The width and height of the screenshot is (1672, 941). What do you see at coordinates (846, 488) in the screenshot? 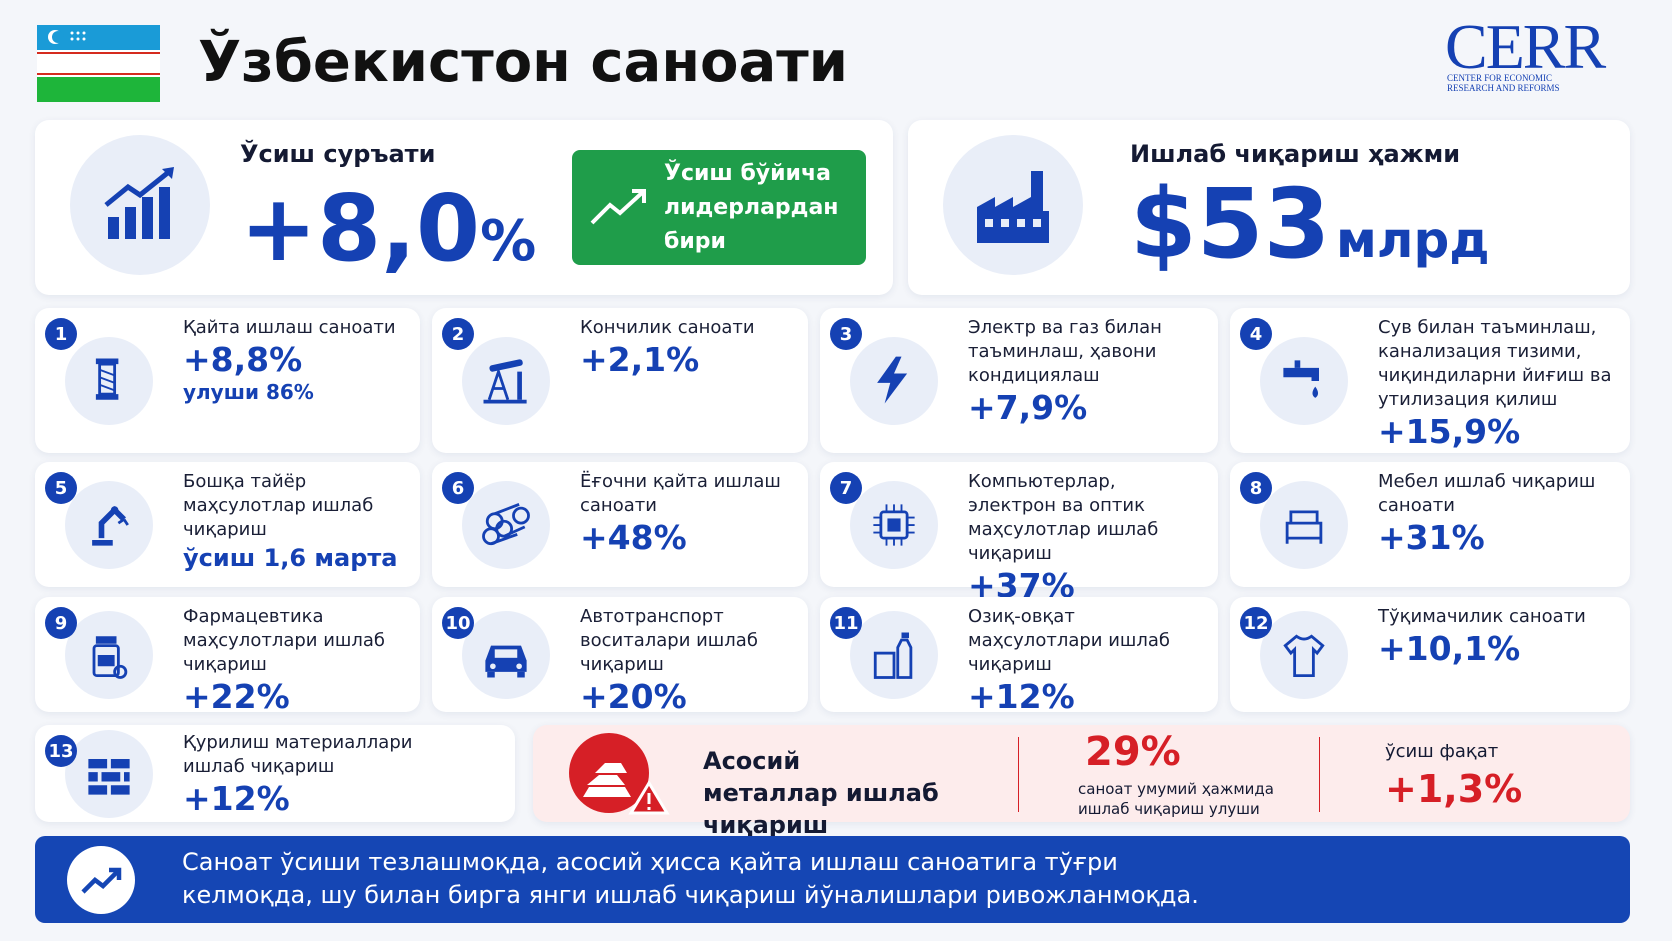
I see `industry-number: 7` at bounding box center [846, 488].